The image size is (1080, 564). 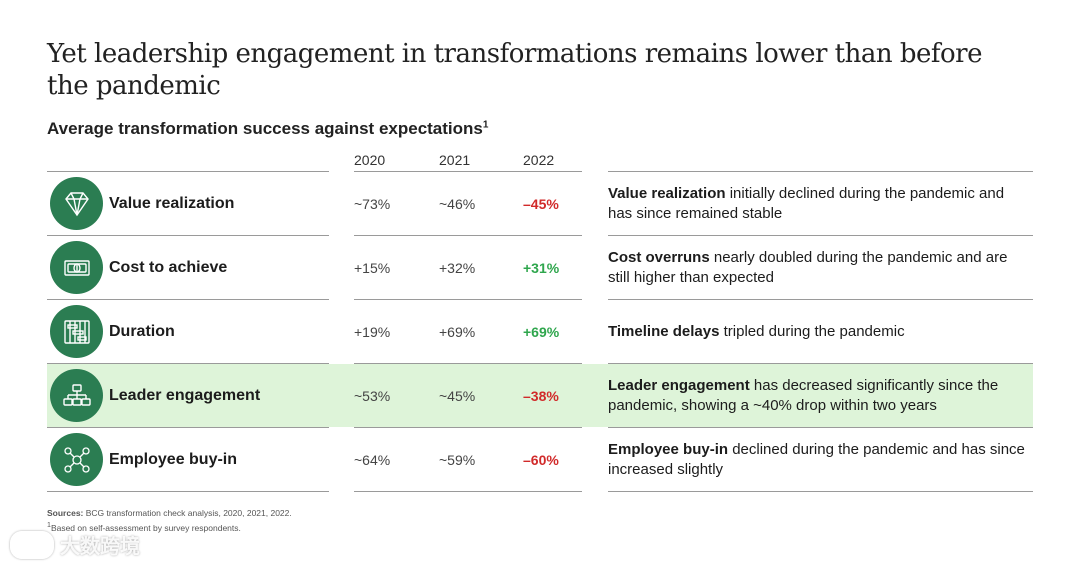 I want to click on org-chart-icon, so click(x=76, y=395).